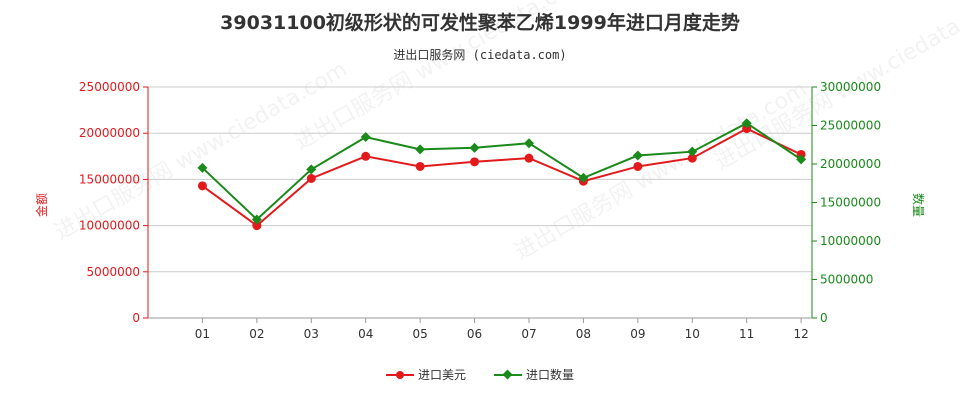 The height and width of the screenshot is (400, 960). I want to click on y-right-tick-label: 10000000, so click(850, 241).